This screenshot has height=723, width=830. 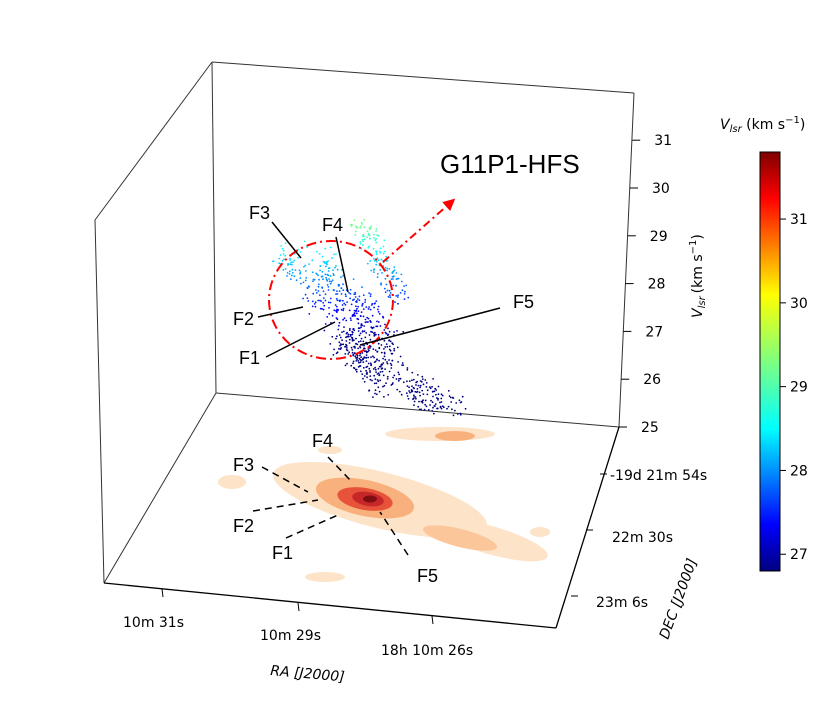 What do you see at coordinates (243, 319) in the screenshot?
I see `label-f2-3d: F2` at bounding box center [243, 319].